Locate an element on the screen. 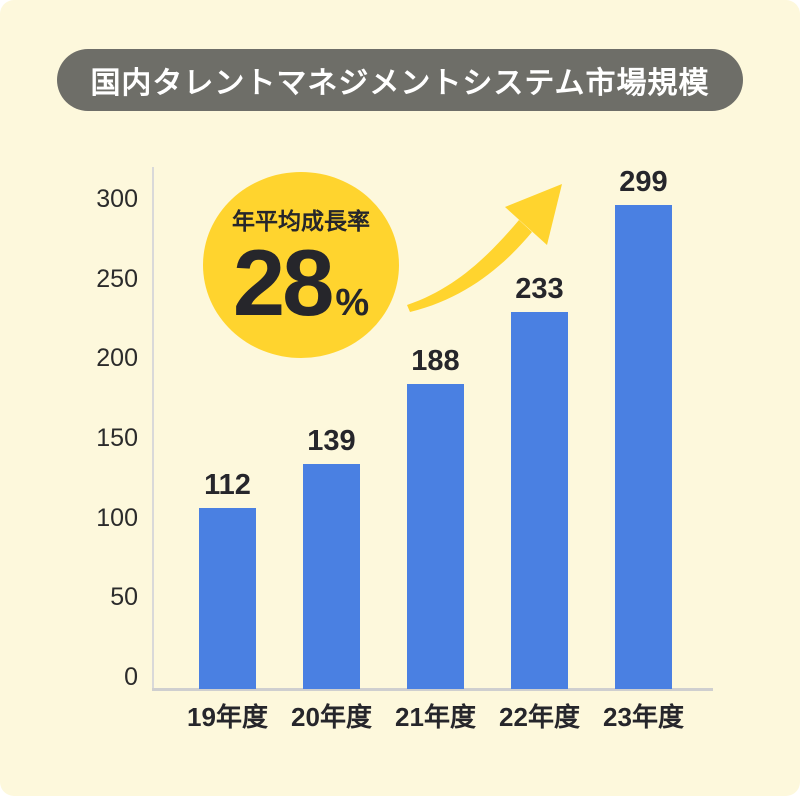 The width and height of the screenshot is (800, 796). growth-rate-unit: % is located at coordinates (352, 303).